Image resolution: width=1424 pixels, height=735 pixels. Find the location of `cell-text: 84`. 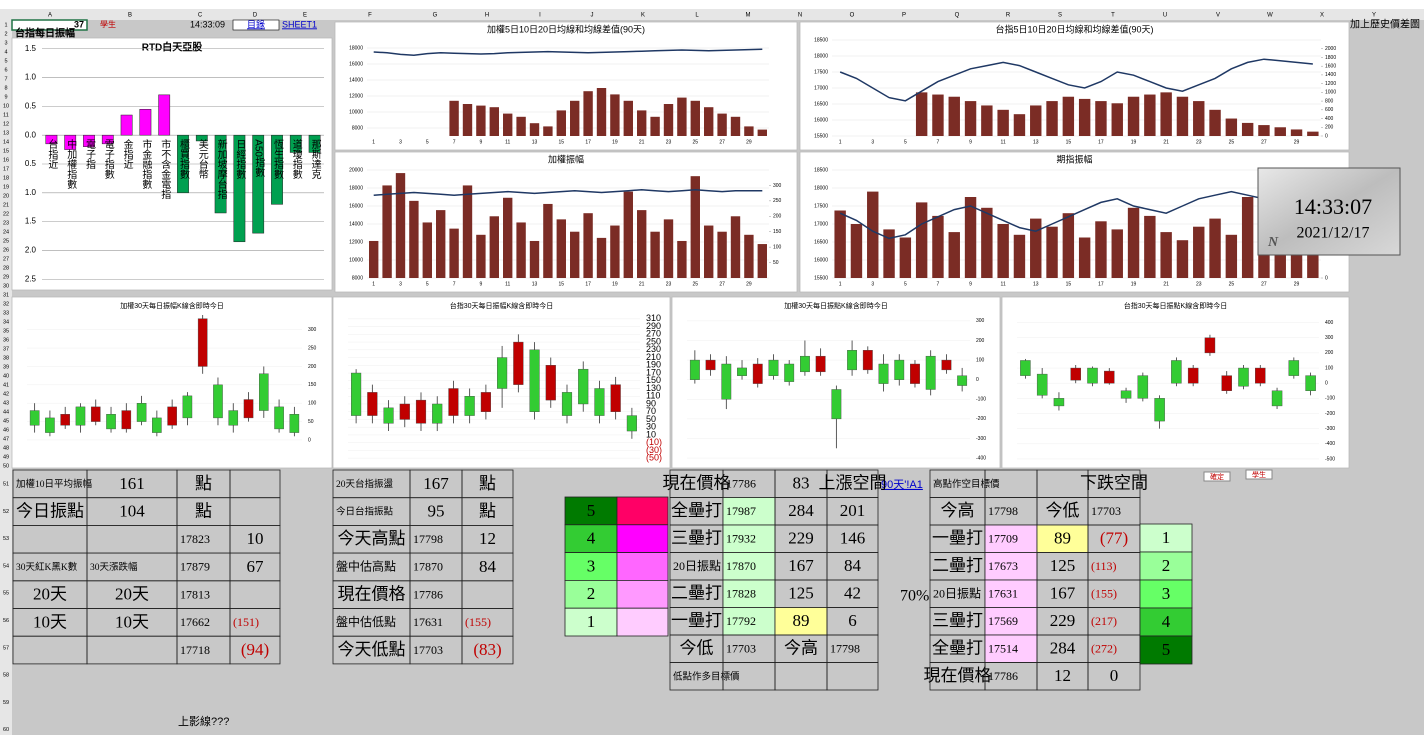

cell-text: 84 is located at coordinates (488, 566).